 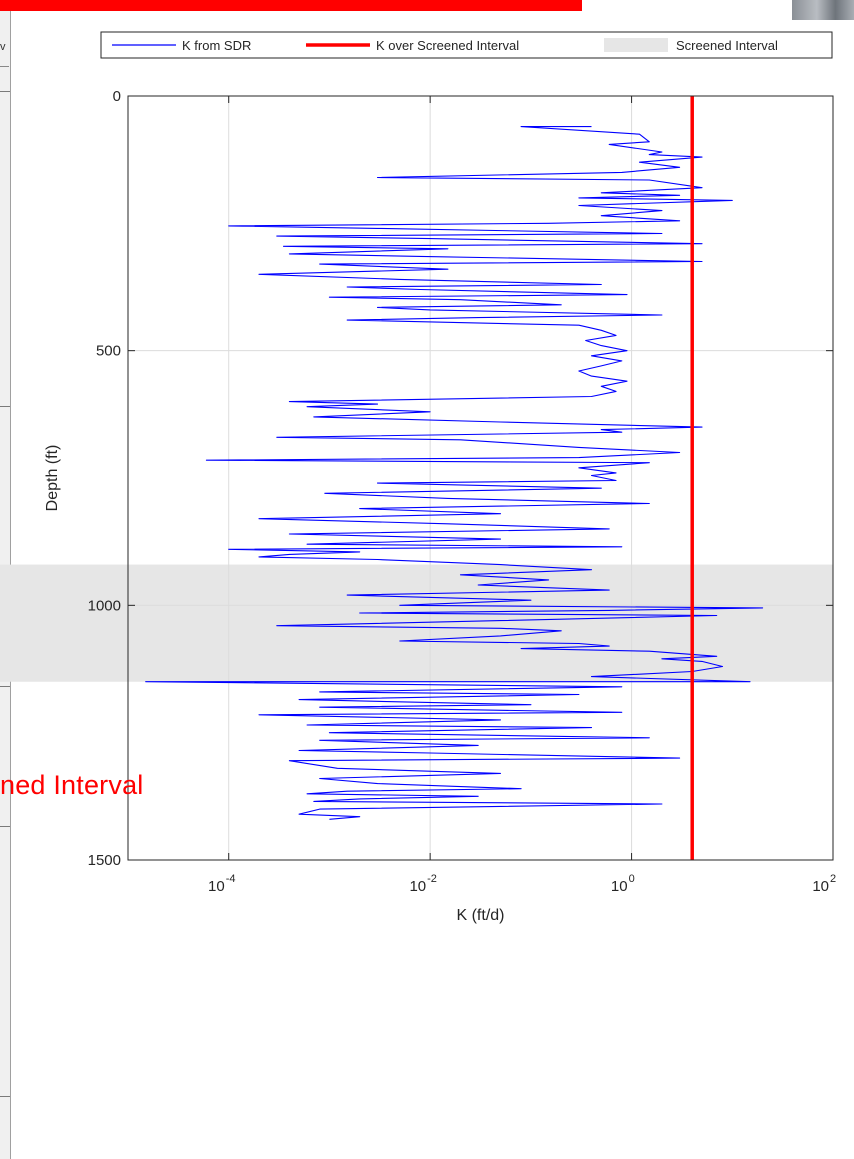 What do you see at coordinates (416, 623) in the screenshot?
I see `screened-interval-patch` at bounding box center [416, 623].